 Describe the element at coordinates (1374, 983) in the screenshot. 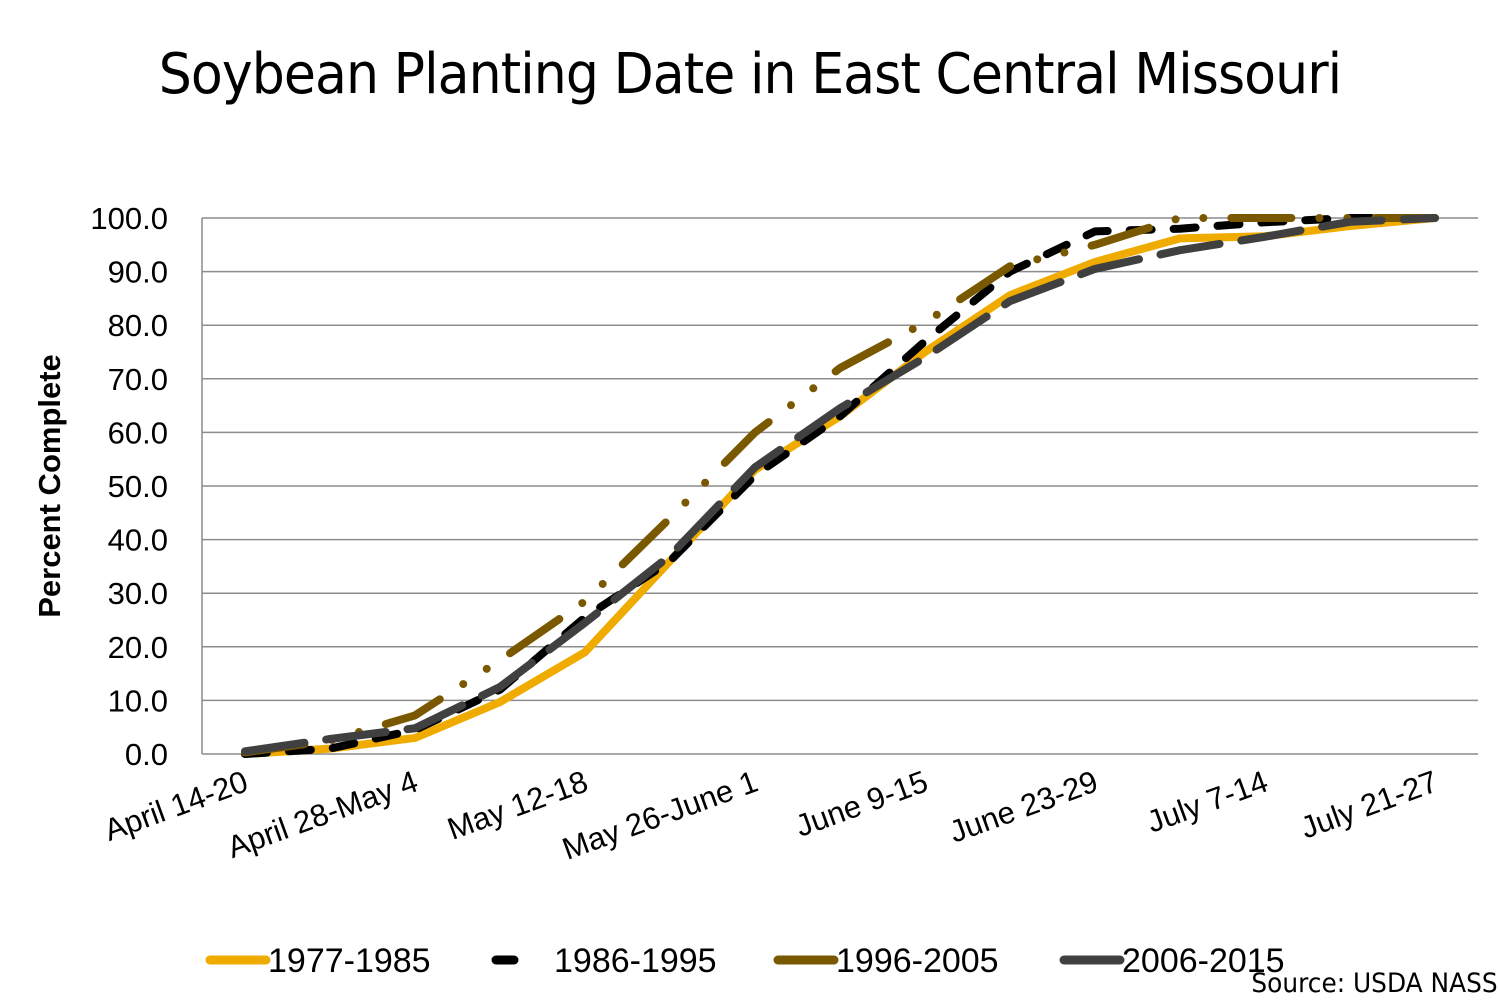

I see `source-note: Source: USDA NASS` at that location.